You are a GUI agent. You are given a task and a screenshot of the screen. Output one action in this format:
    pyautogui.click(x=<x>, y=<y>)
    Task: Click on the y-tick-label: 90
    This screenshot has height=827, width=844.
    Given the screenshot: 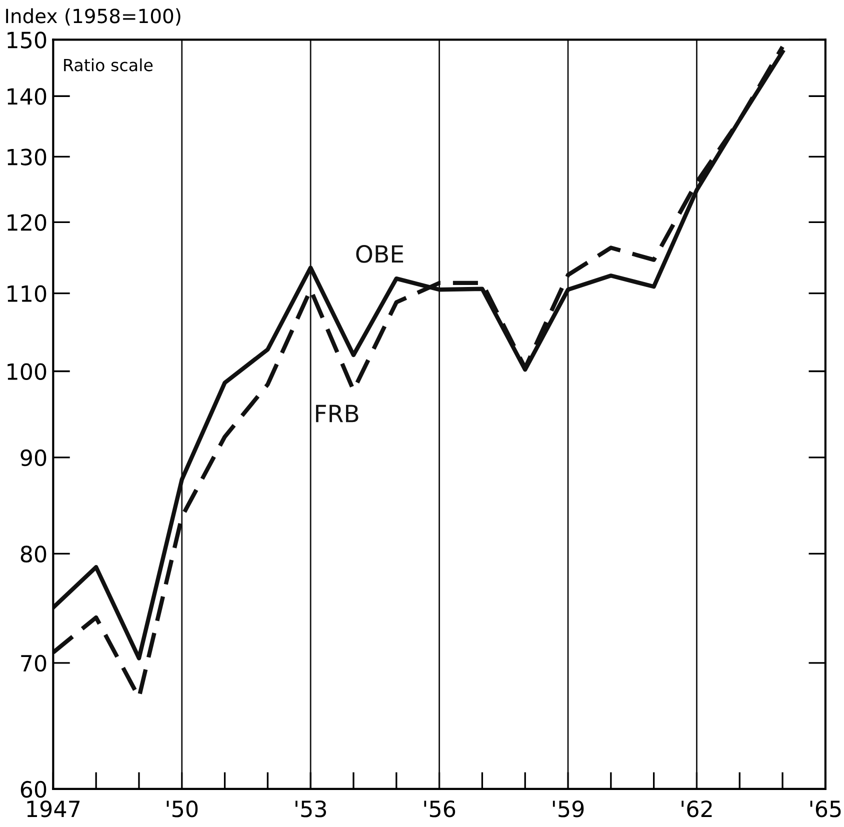 What is the action you would take?
    pyautogui.click(x=33, y=457)
    